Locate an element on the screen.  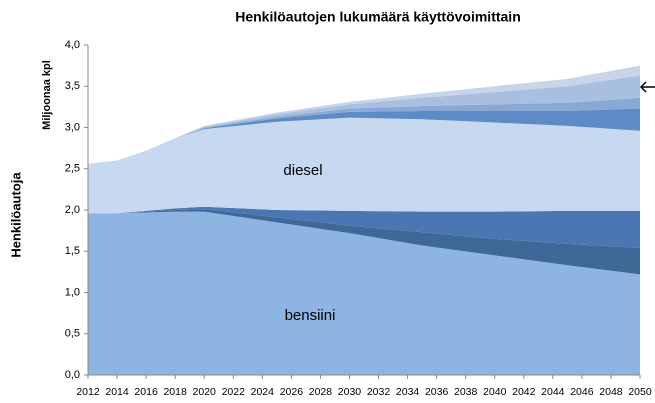
x-tick-label: 2030 is located at coordinates (350, 392).